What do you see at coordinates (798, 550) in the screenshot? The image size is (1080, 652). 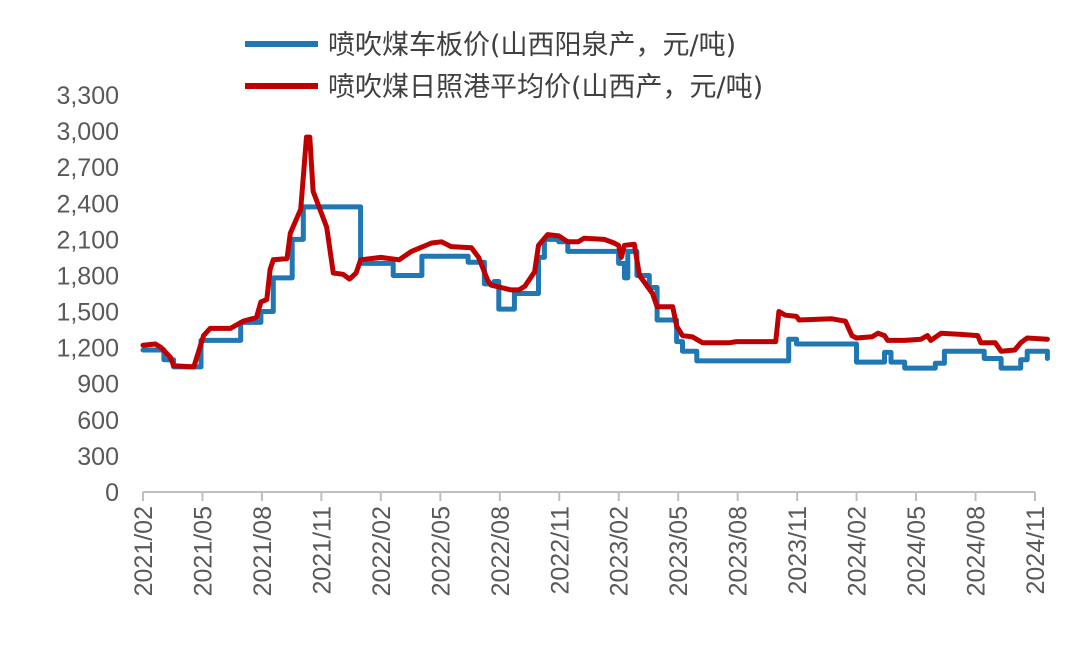 I see `x-tick-label: 2023/11` at bounding box center [798, 550].